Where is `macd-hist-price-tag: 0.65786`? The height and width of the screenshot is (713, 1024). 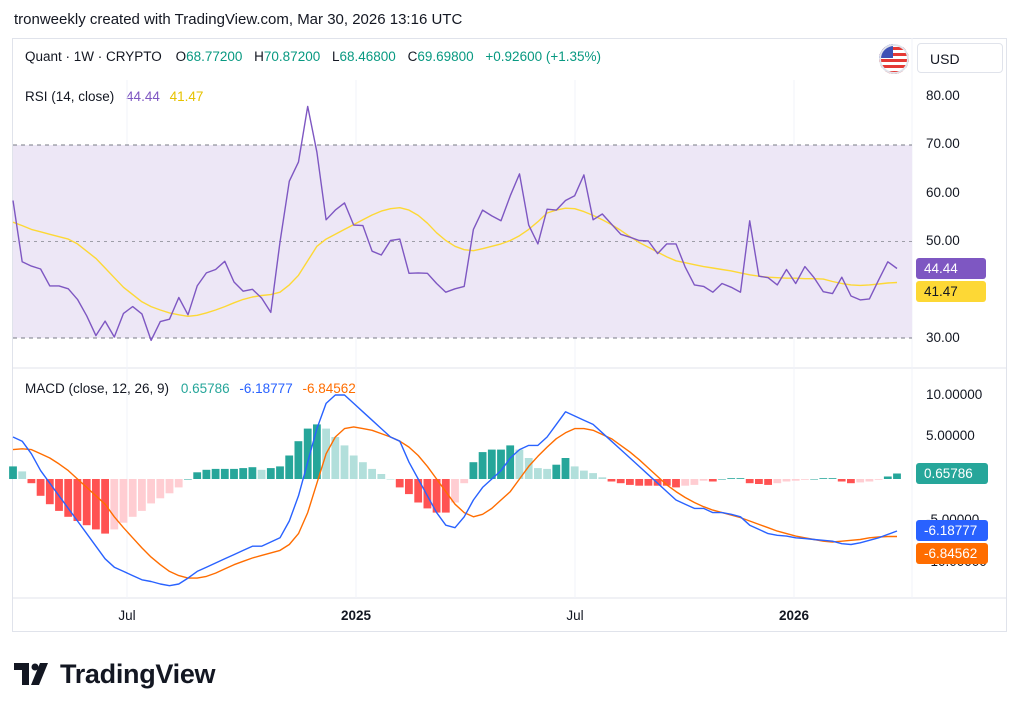 macd-hist-price-tag: 0.65786 is located at coordinates (952, 473).